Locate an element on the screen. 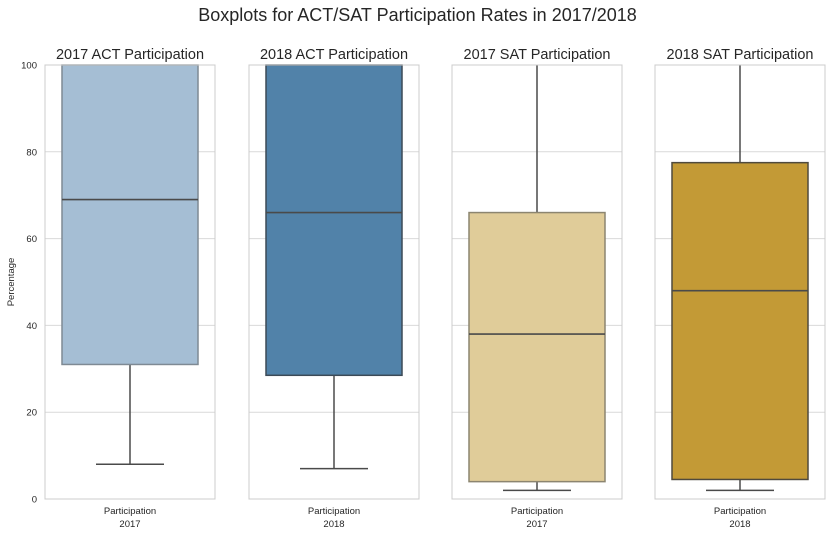  panel-title: 2017 ACT Participation is located at coordinates (130, 55).